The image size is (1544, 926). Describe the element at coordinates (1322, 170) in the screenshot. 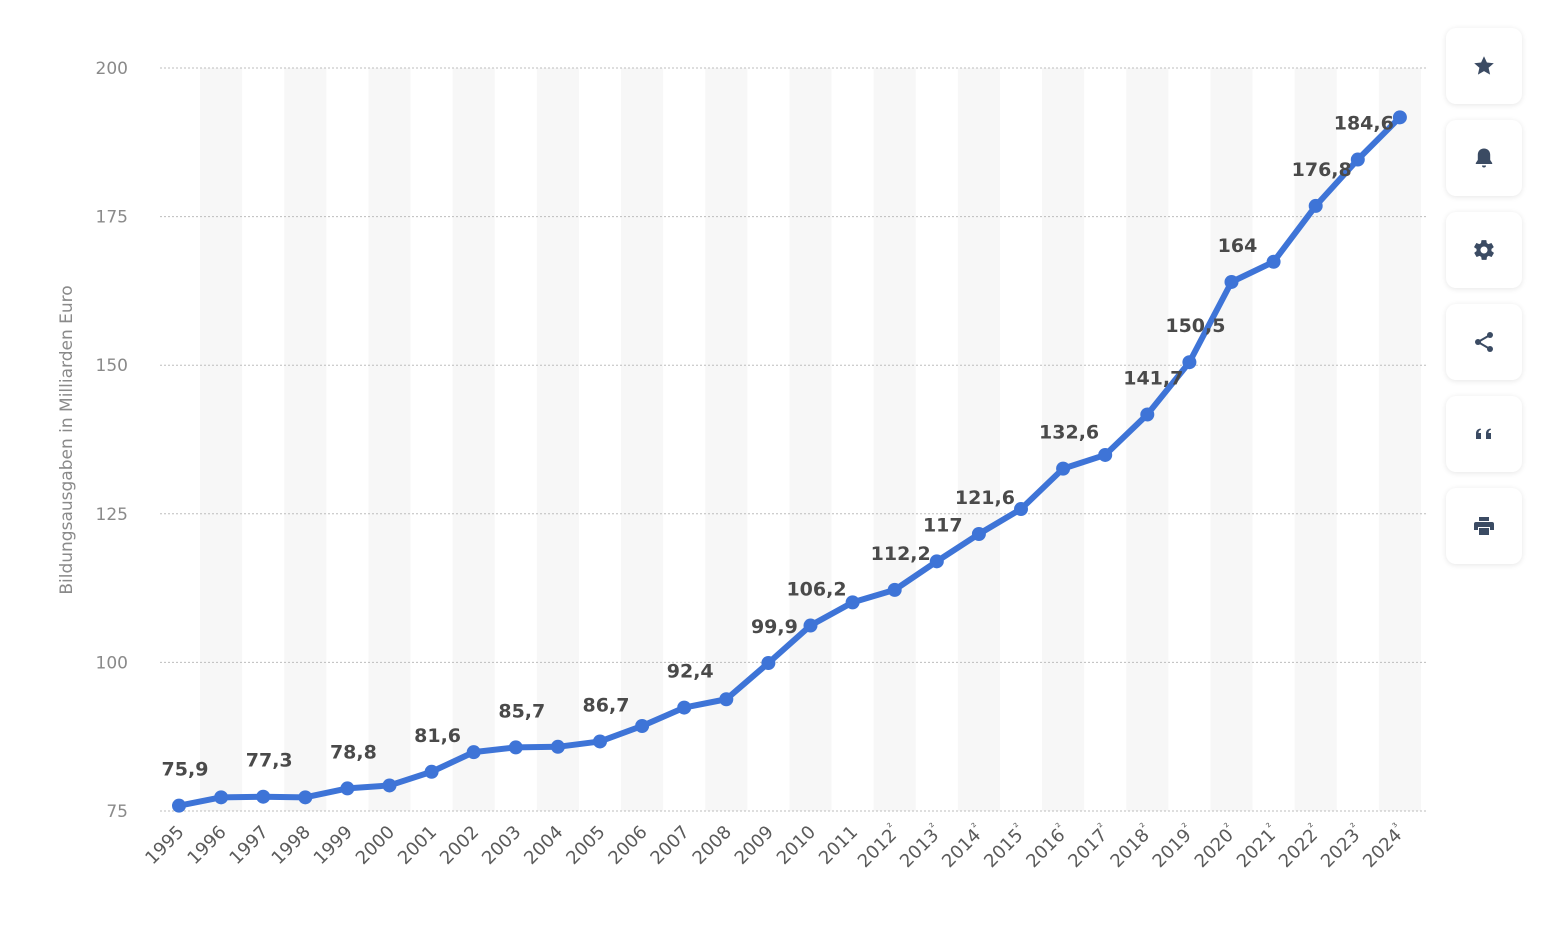

I see `data-label: 176,8` at that location.